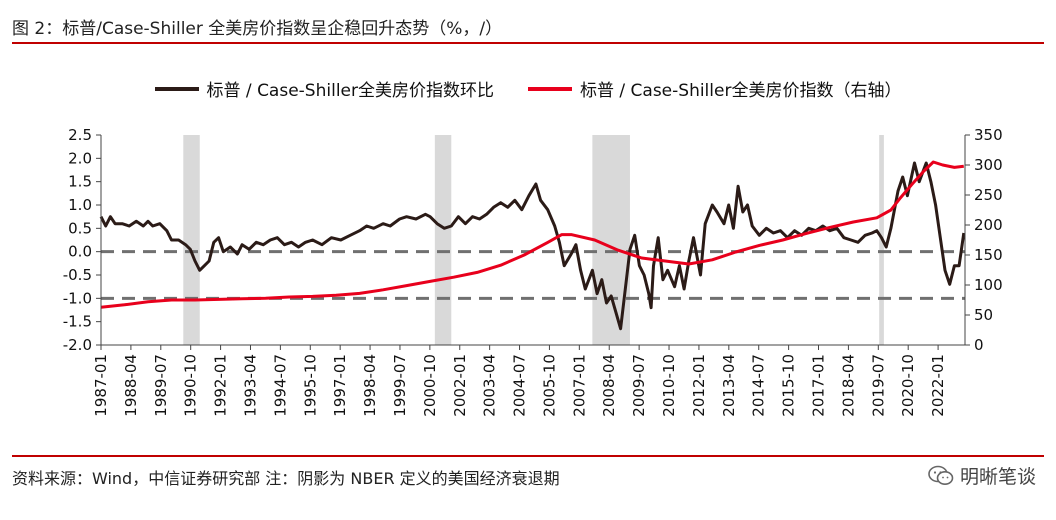 This screenshot has width=1056, height=520. I want to click on y-right-tick-label-2: 100, so click(988, 285).